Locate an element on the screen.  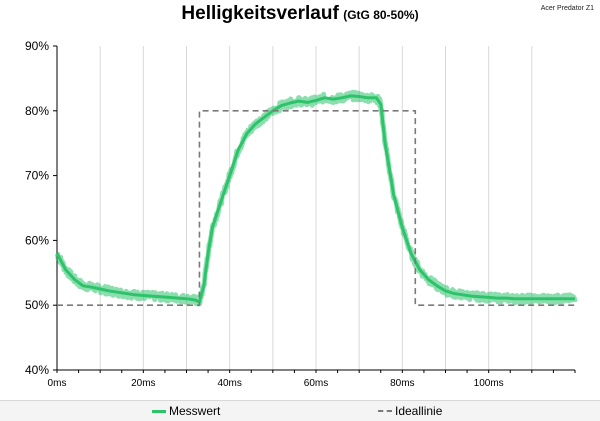
x-tick-label: 60ms is located at coordinates (316, 383).